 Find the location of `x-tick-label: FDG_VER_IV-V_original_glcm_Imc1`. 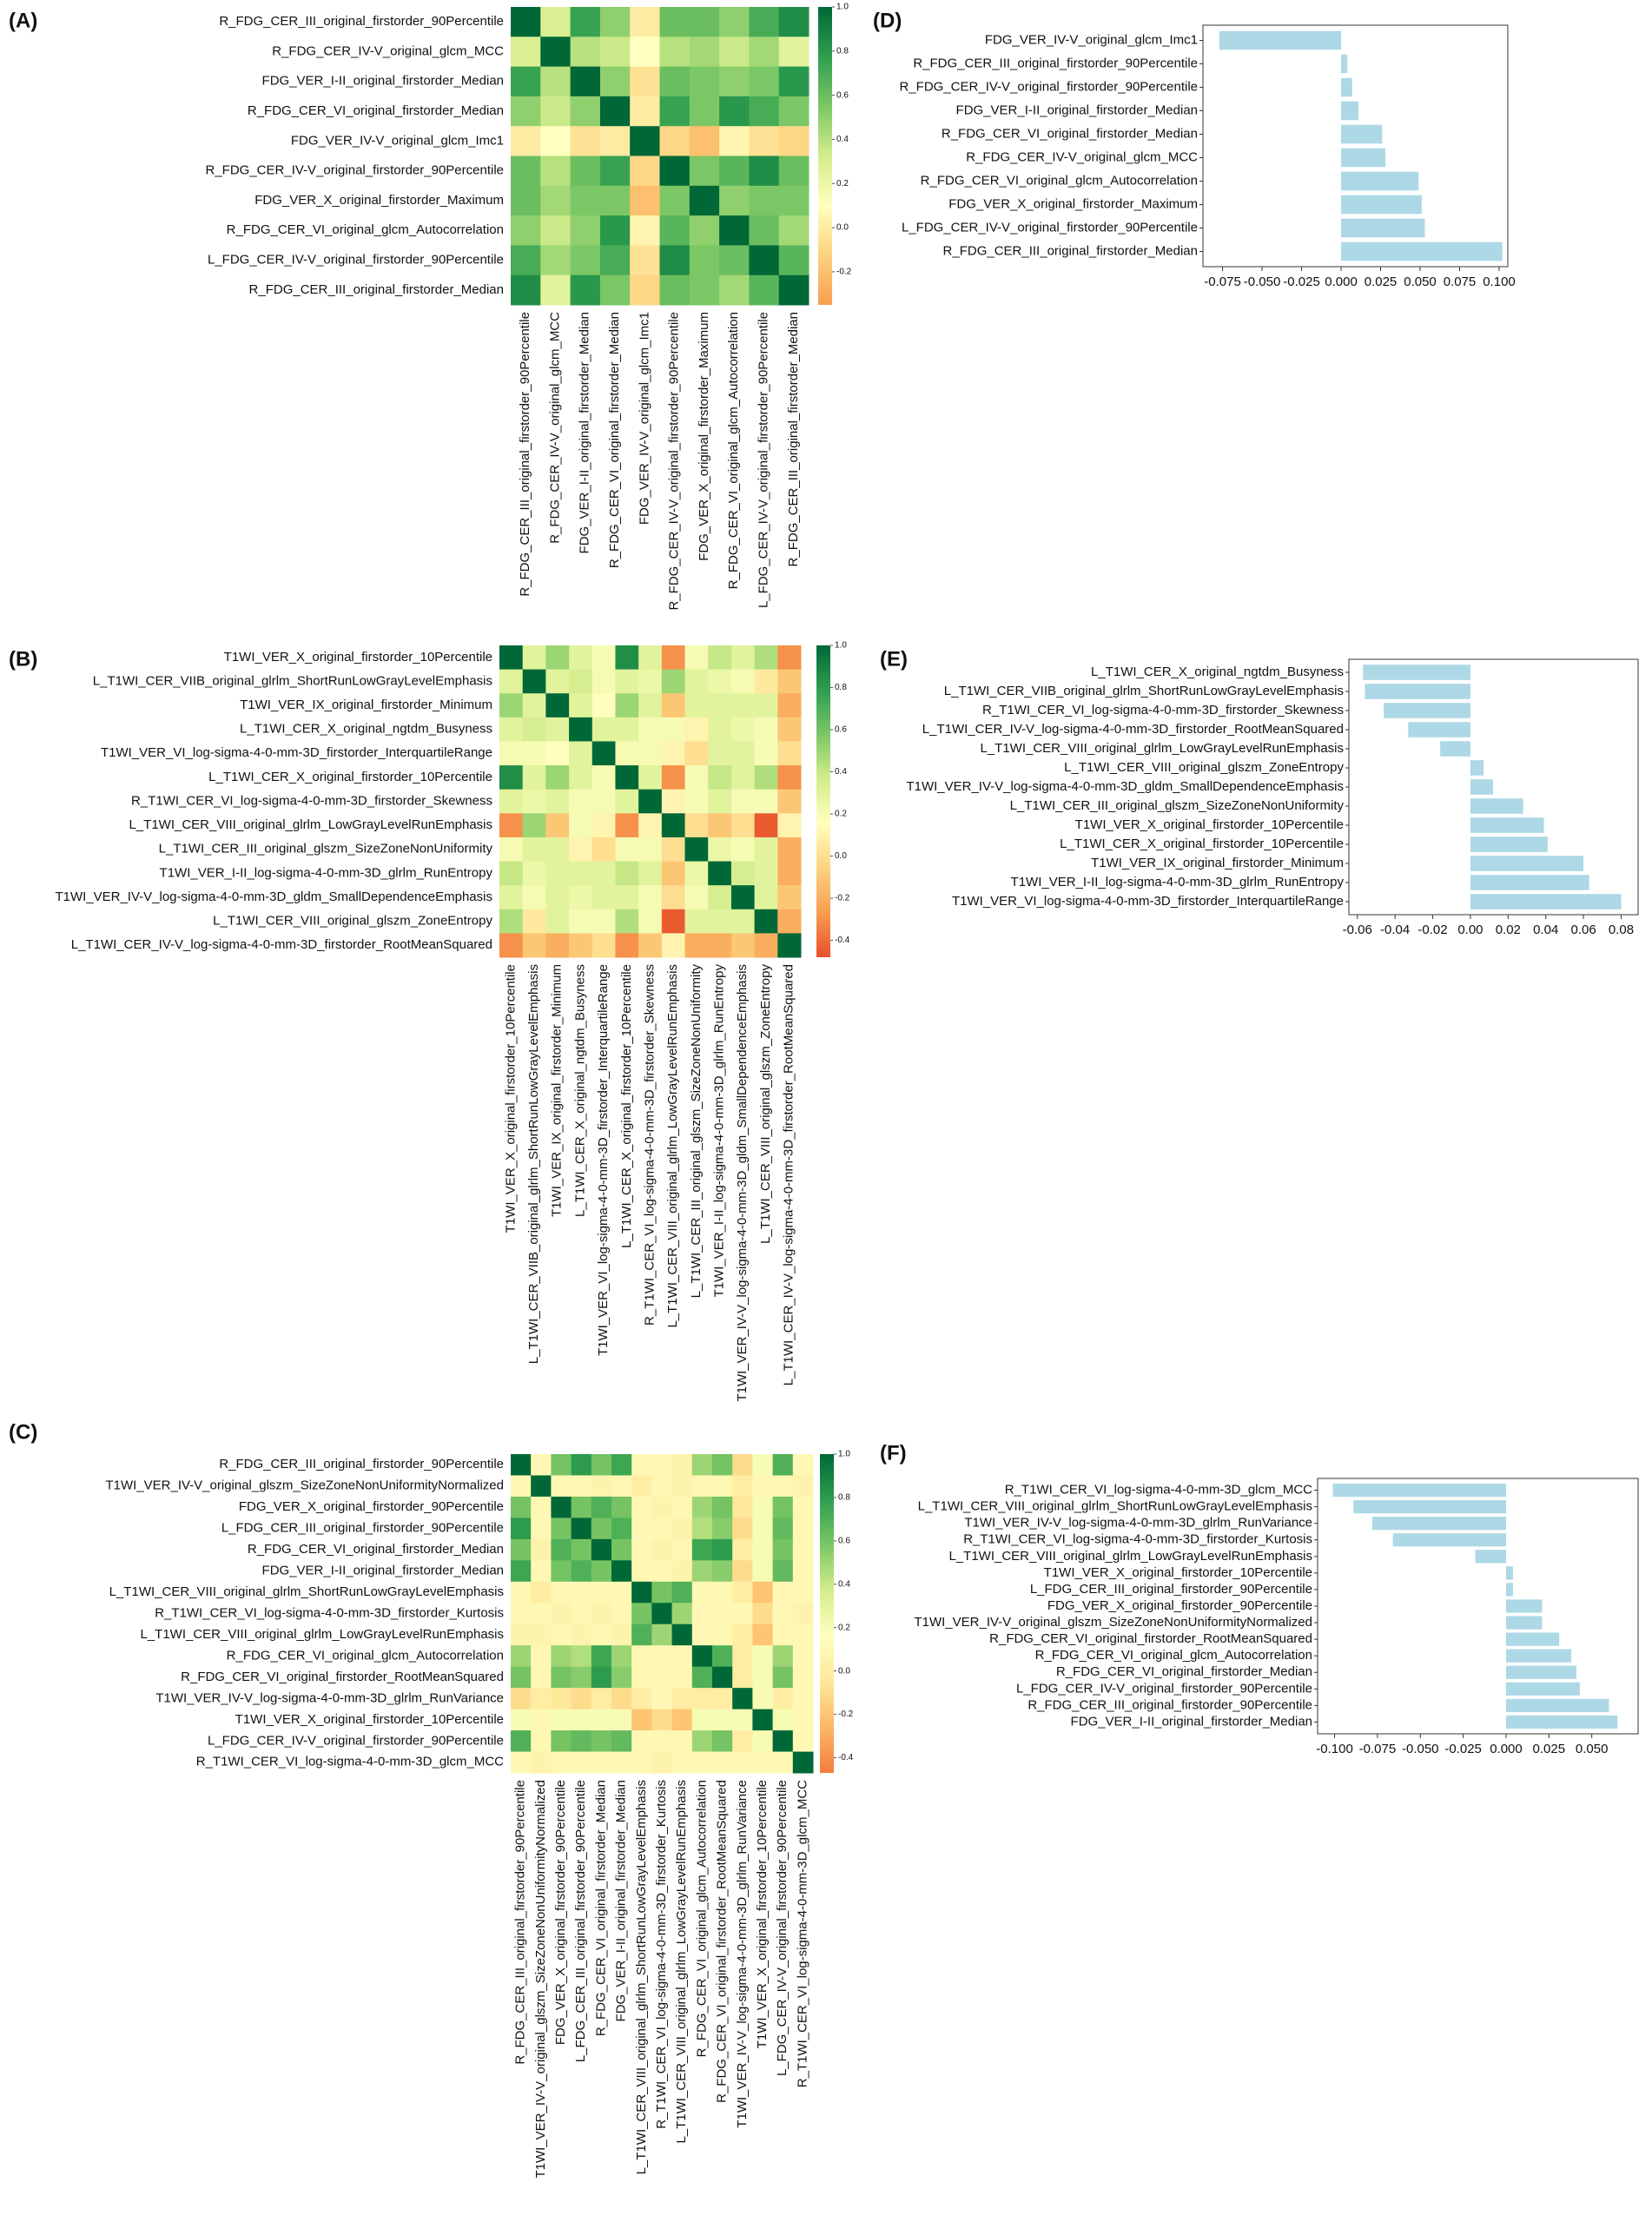

x-tick-label: FDG_VER_IV-V_original_glcm_Imc1 is located at coordinates (644, 418).